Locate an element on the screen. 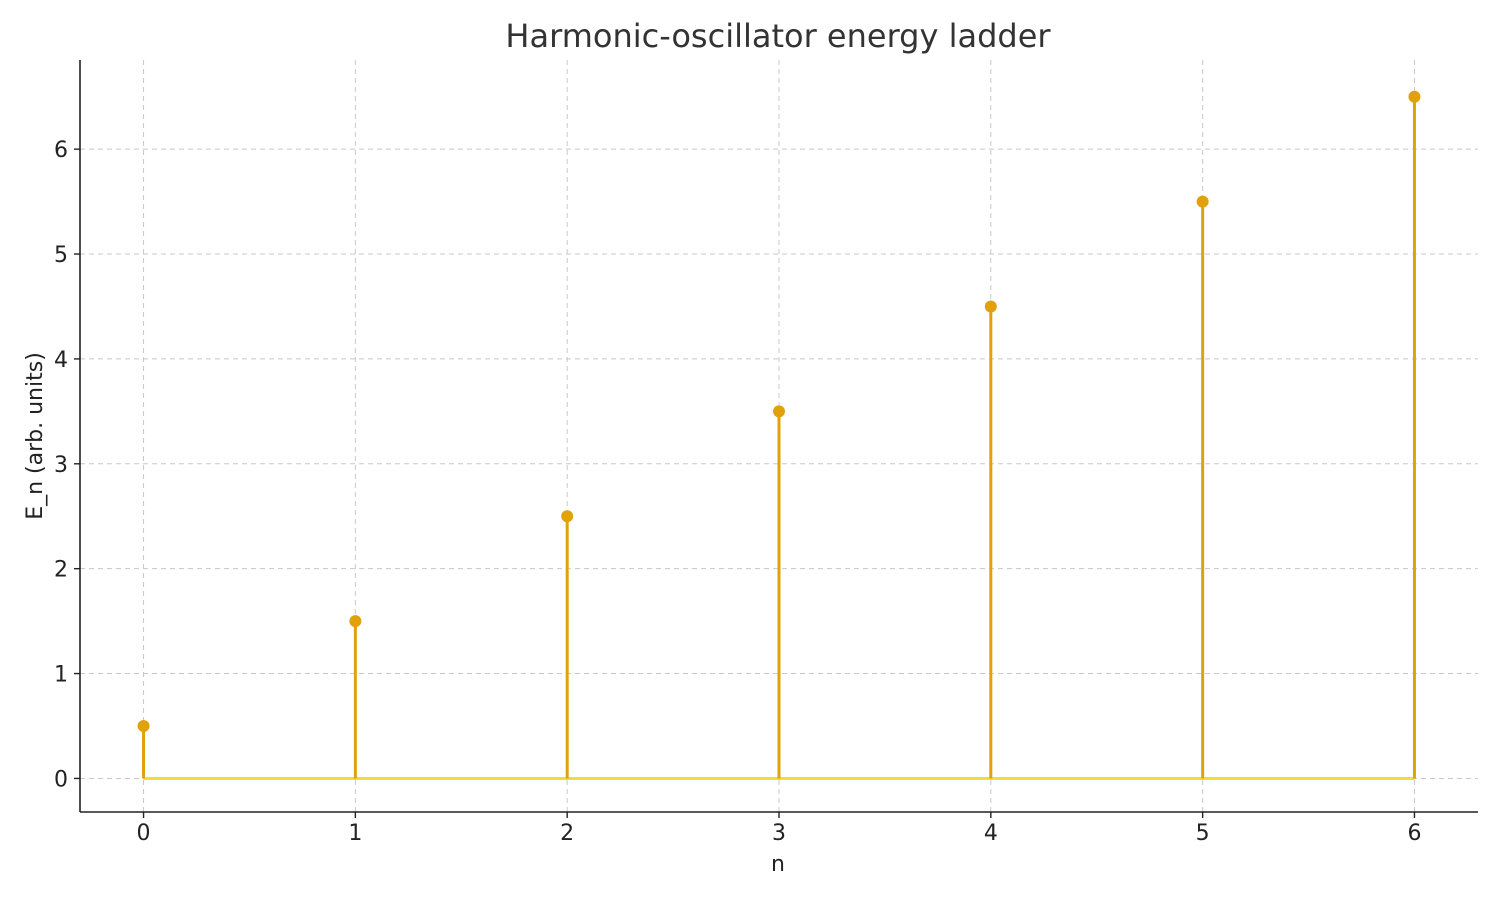 This screenshot has width=1500, height=900. y-tick-label-4: 4 is located at coordinates (61, 360).